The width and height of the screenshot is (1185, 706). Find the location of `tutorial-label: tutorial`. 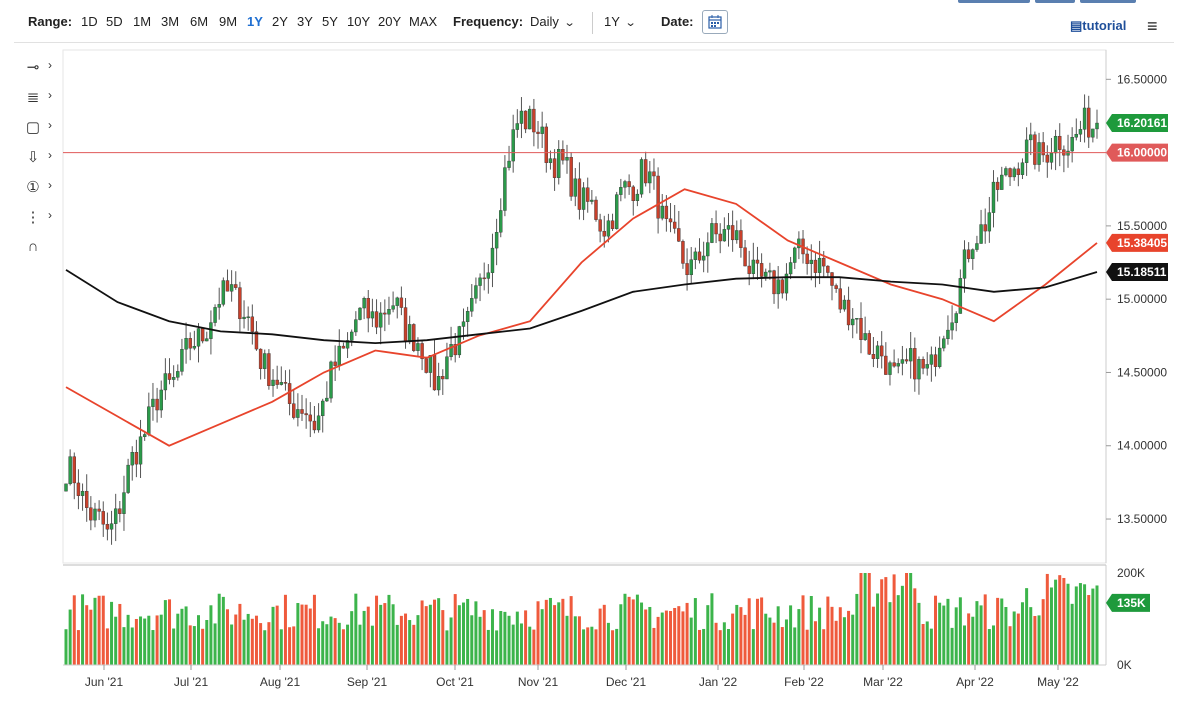

tutorial-label: tutorial is located at coordinates (1104, 25).